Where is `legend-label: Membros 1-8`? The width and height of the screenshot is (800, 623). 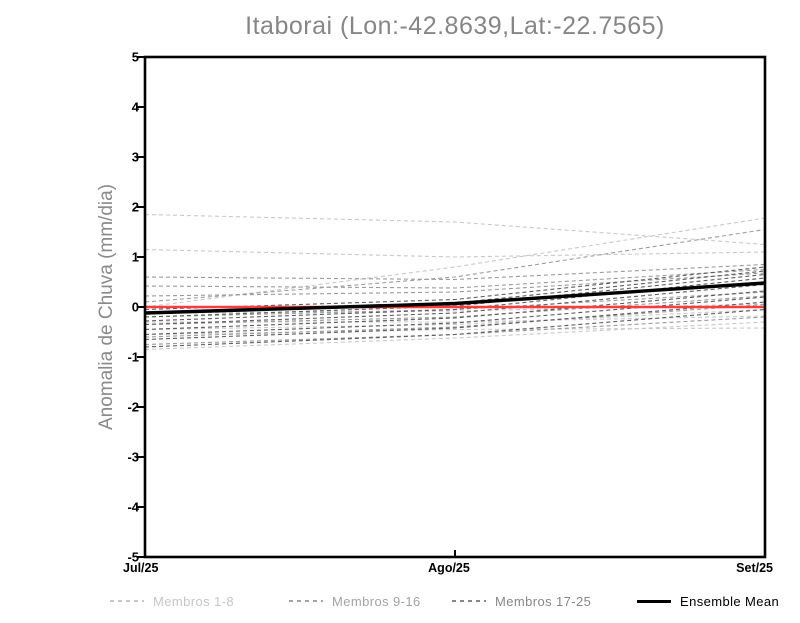
legend-label: Membros 1-8 is located at coordinates (193, 601).